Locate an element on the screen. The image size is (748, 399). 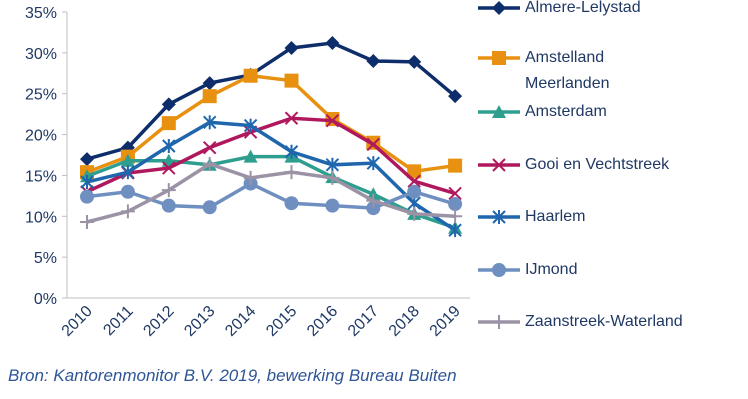
legend-label: IJmond is located at coordinates (551, 269).